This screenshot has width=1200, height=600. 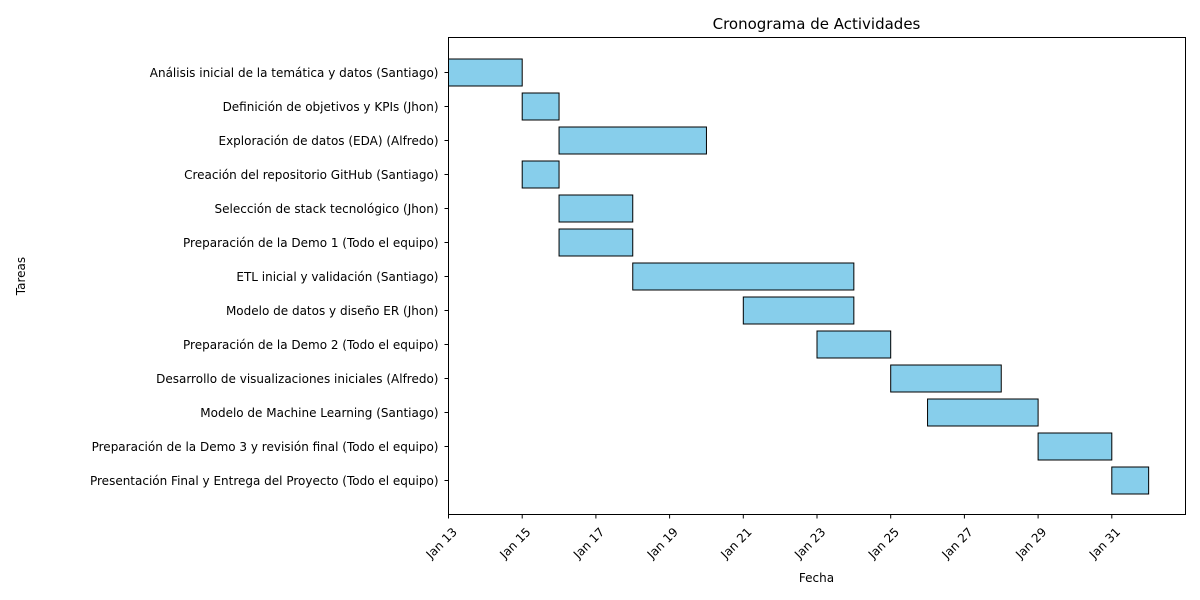 What do you see at coordinates (817, 24) in the screenshot?
I see `chart-title: Cronograma de Actividades` at bounding box center [817, 24].